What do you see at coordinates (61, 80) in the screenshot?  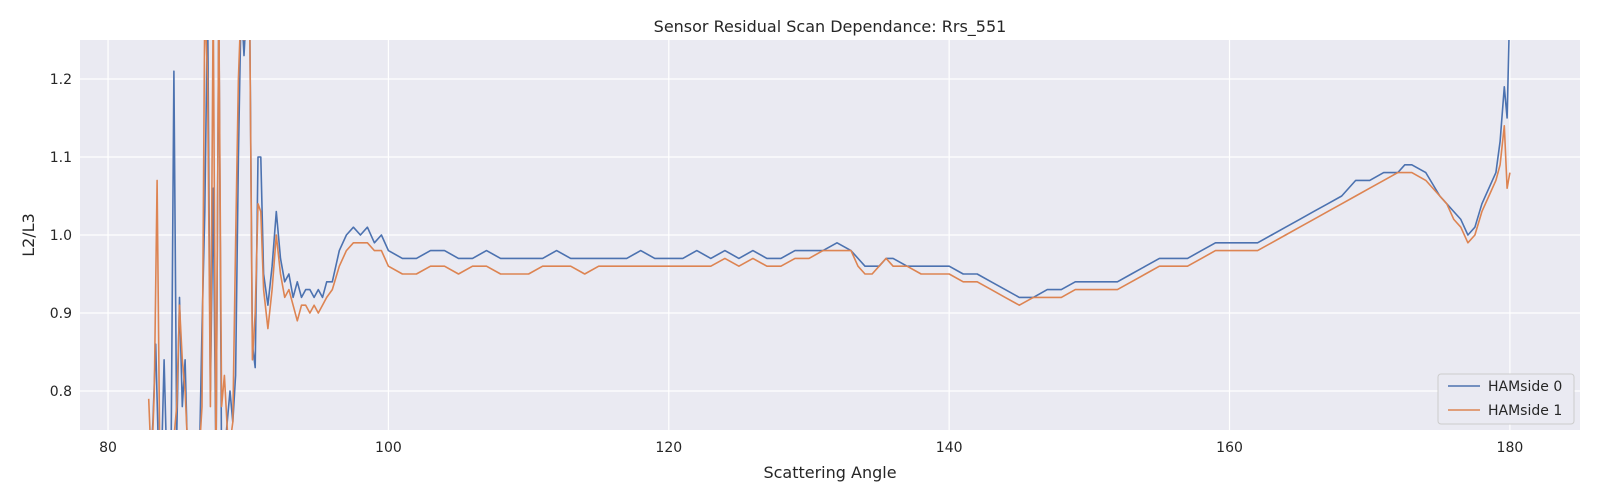 I see `y-tick-label: 1.2` at bounding box center [61, 80].